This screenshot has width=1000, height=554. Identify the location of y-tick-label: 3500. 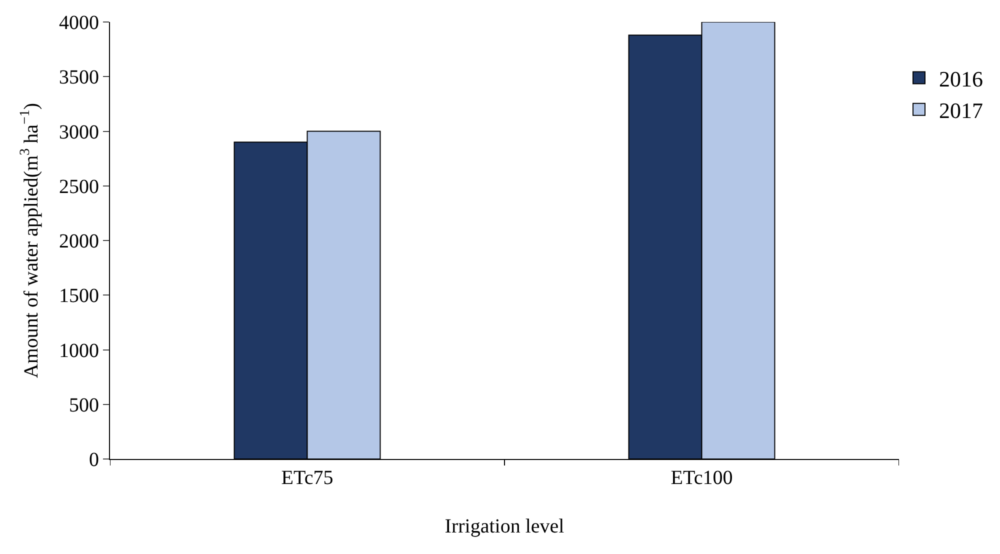
(79, 77).